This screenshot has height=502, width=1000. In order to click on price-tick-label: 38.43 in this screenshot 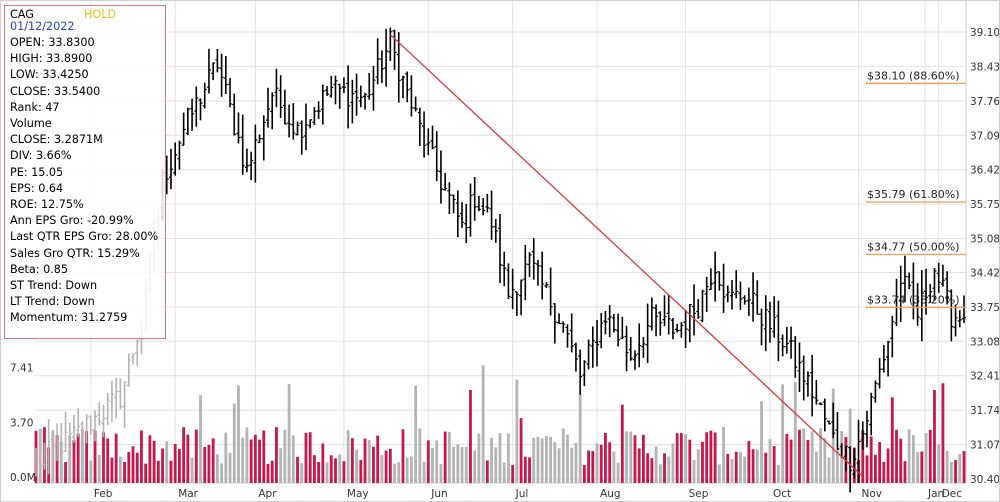, I will do `click(985, 67)`.